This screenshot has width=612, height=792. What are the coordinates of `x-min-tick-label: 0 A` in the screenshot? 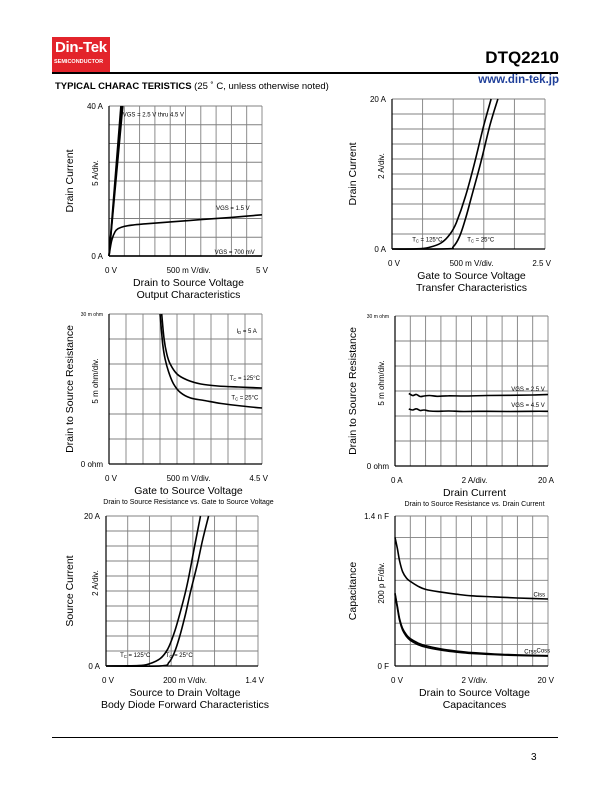 It's located at (397, 480).